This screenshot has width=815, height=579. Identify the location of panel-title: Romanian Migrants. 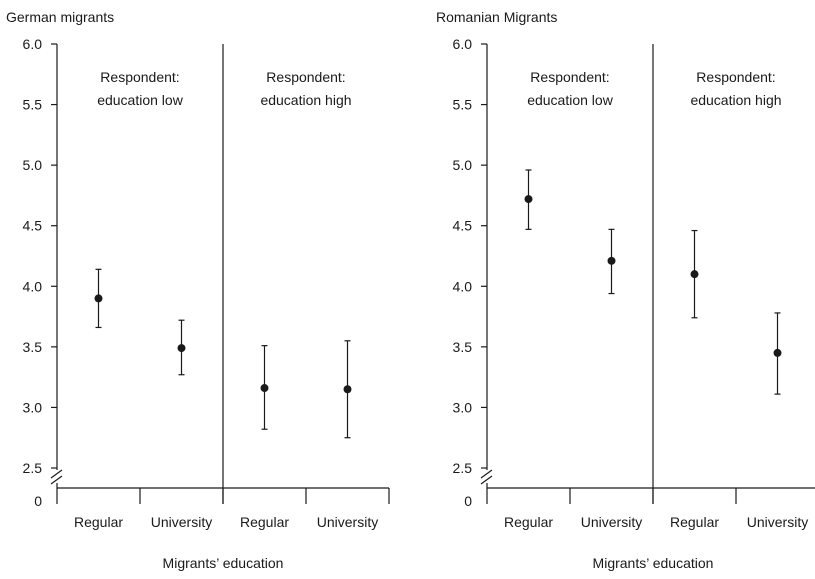
(496, 17).